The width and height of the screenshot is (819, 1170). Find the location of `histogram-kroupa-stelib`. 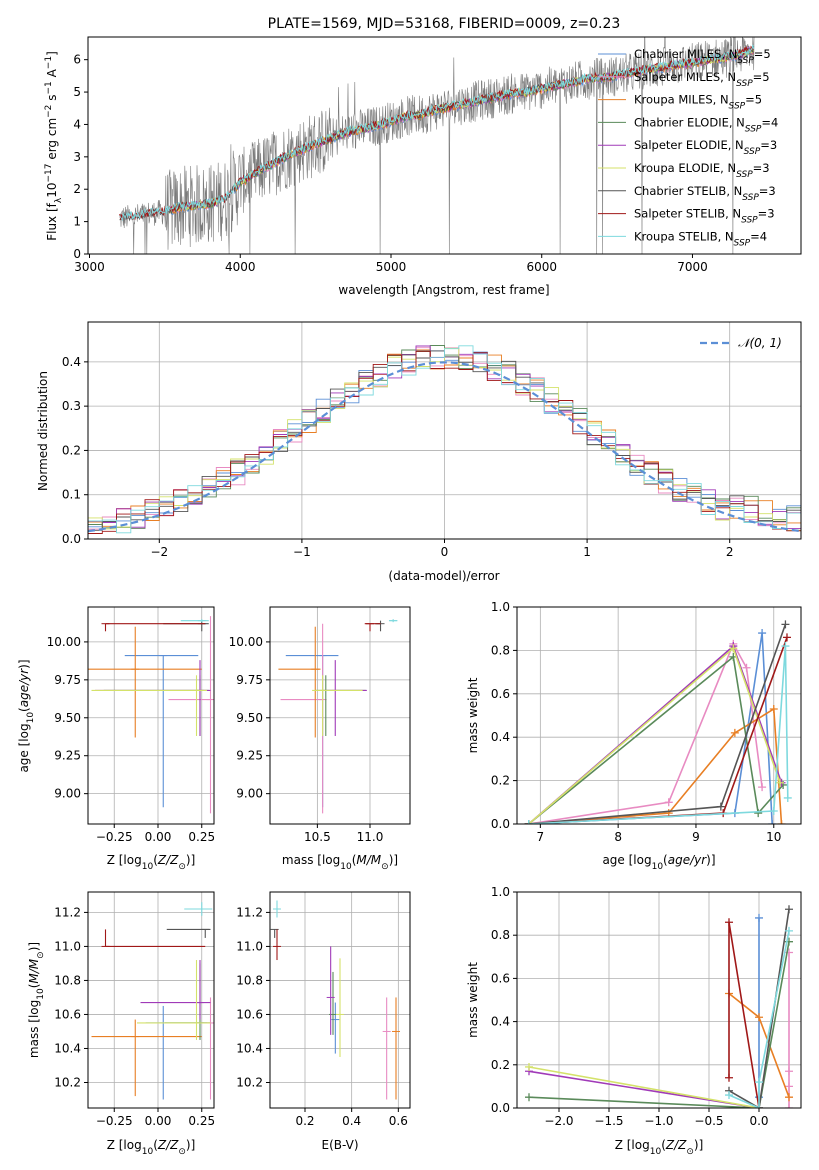

histogram-kroupa-stelib is located at coordinates (444, 439).